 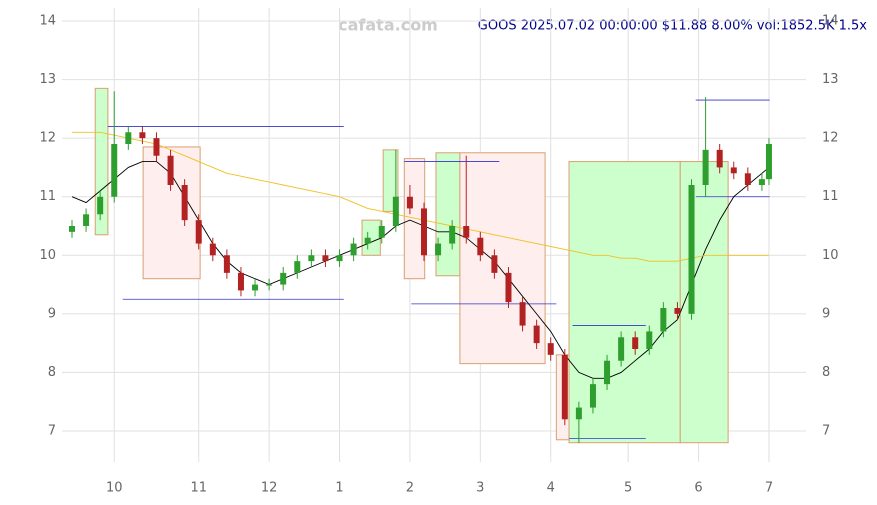 I want to click on x-tick-label: 3, so click(x=480, y=488).